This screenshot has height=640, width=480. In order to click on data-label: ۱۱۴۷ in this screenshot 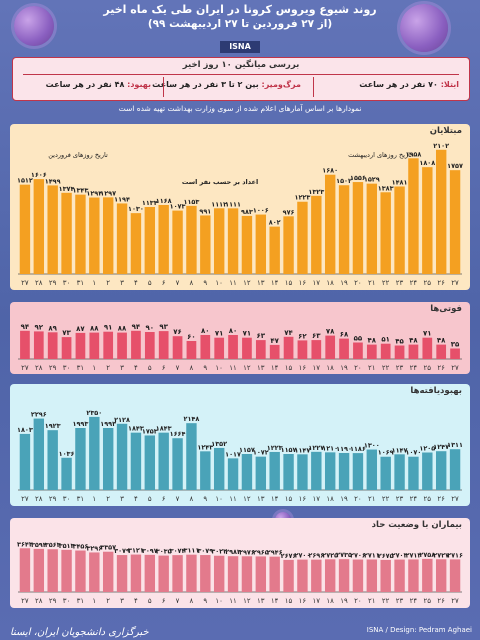, I will do `click(400, 450)`.